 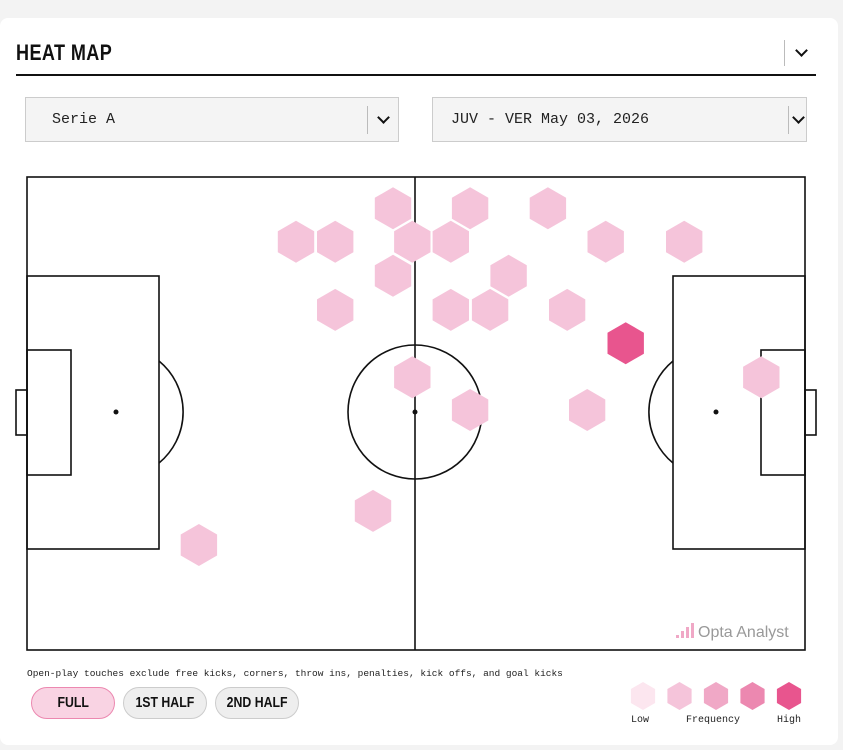 What do you see at coordinates (64, 52) in the screenshot?
I see `title: HEAT MAP` at bounding box center [64, 52].